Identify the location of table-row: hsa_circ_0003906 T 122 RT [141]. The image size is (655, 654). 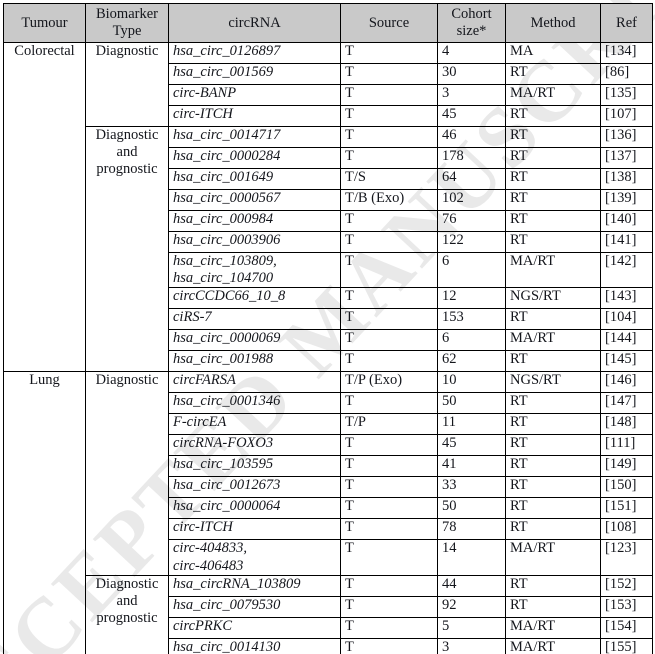
(328, 242).